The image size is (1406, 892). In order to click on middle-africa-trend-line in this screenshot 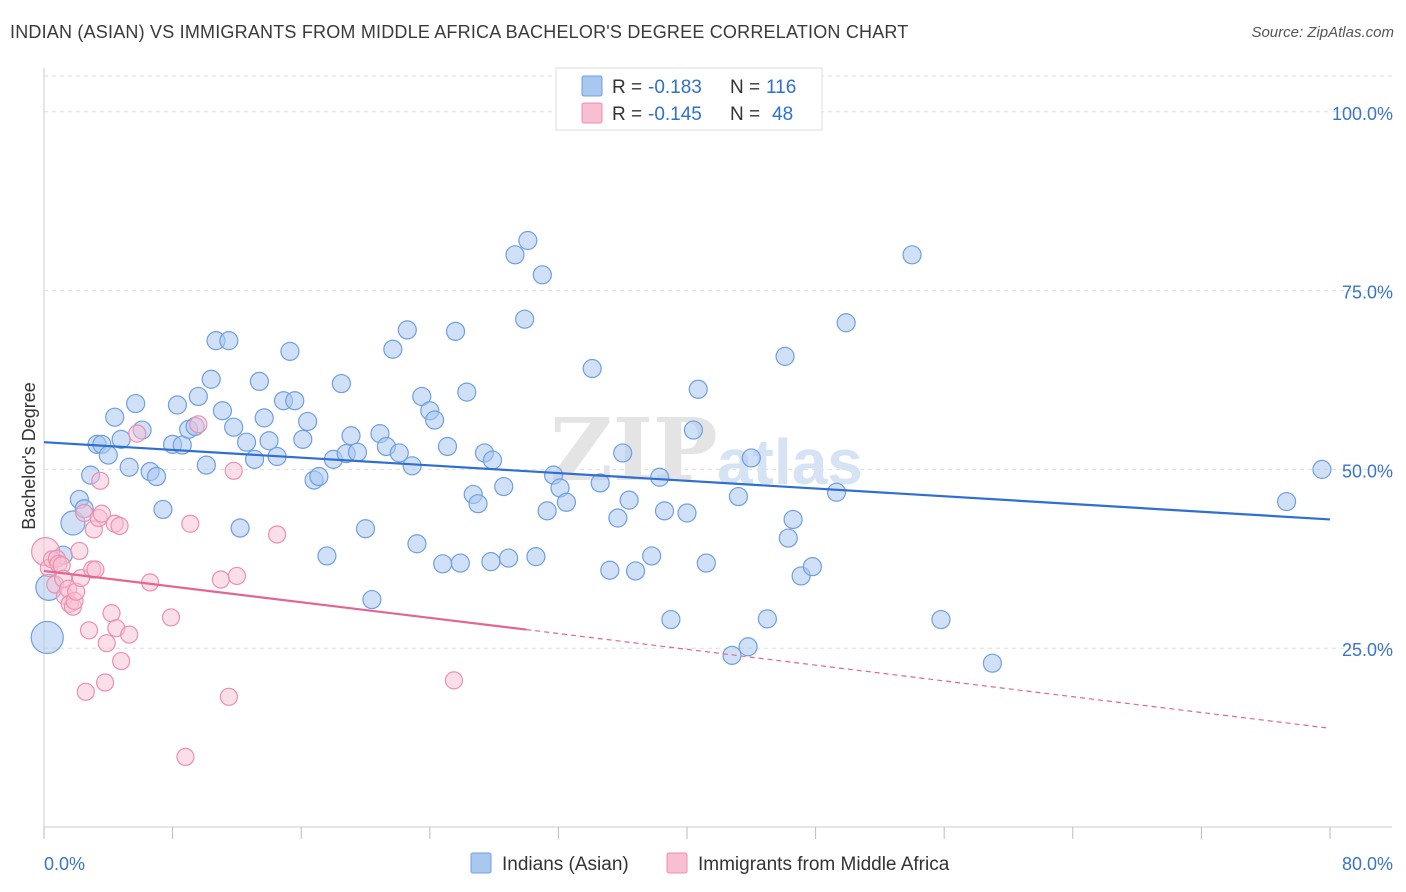, I will do `click(285, 600)`.